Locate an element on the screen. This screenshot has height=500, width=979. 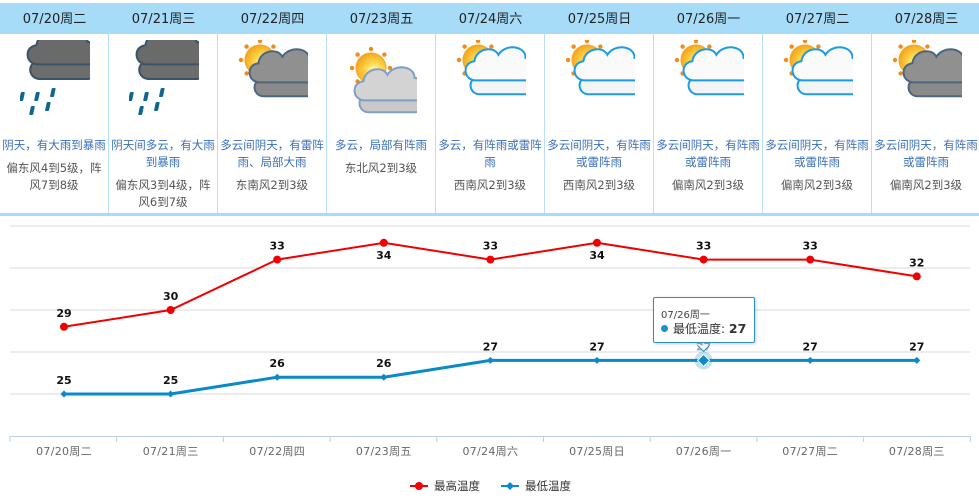
weather-description-text: 阴天间多云，有大雨到暴雨 is located at coordinates (163, 153).